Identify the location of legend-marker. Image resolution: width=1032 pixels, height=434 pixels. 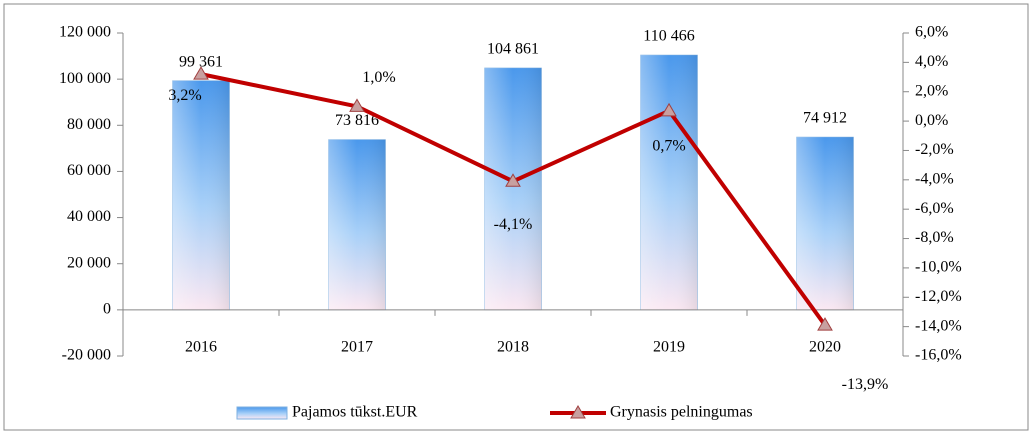
(578, 412).